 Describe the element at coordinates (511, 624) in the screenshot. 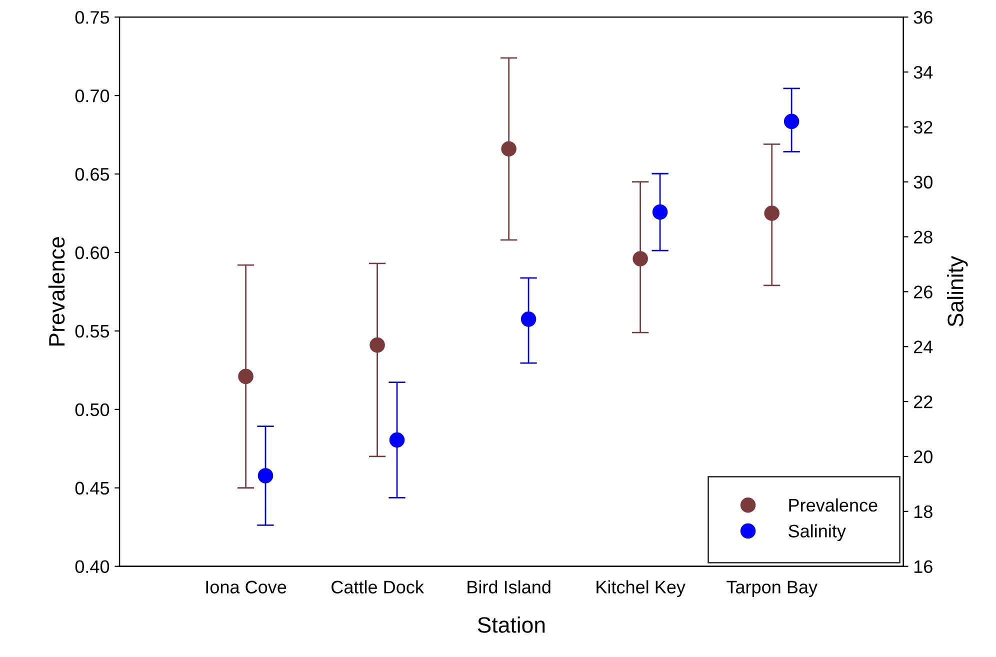

I see `x-axis-title: Station` at that location.